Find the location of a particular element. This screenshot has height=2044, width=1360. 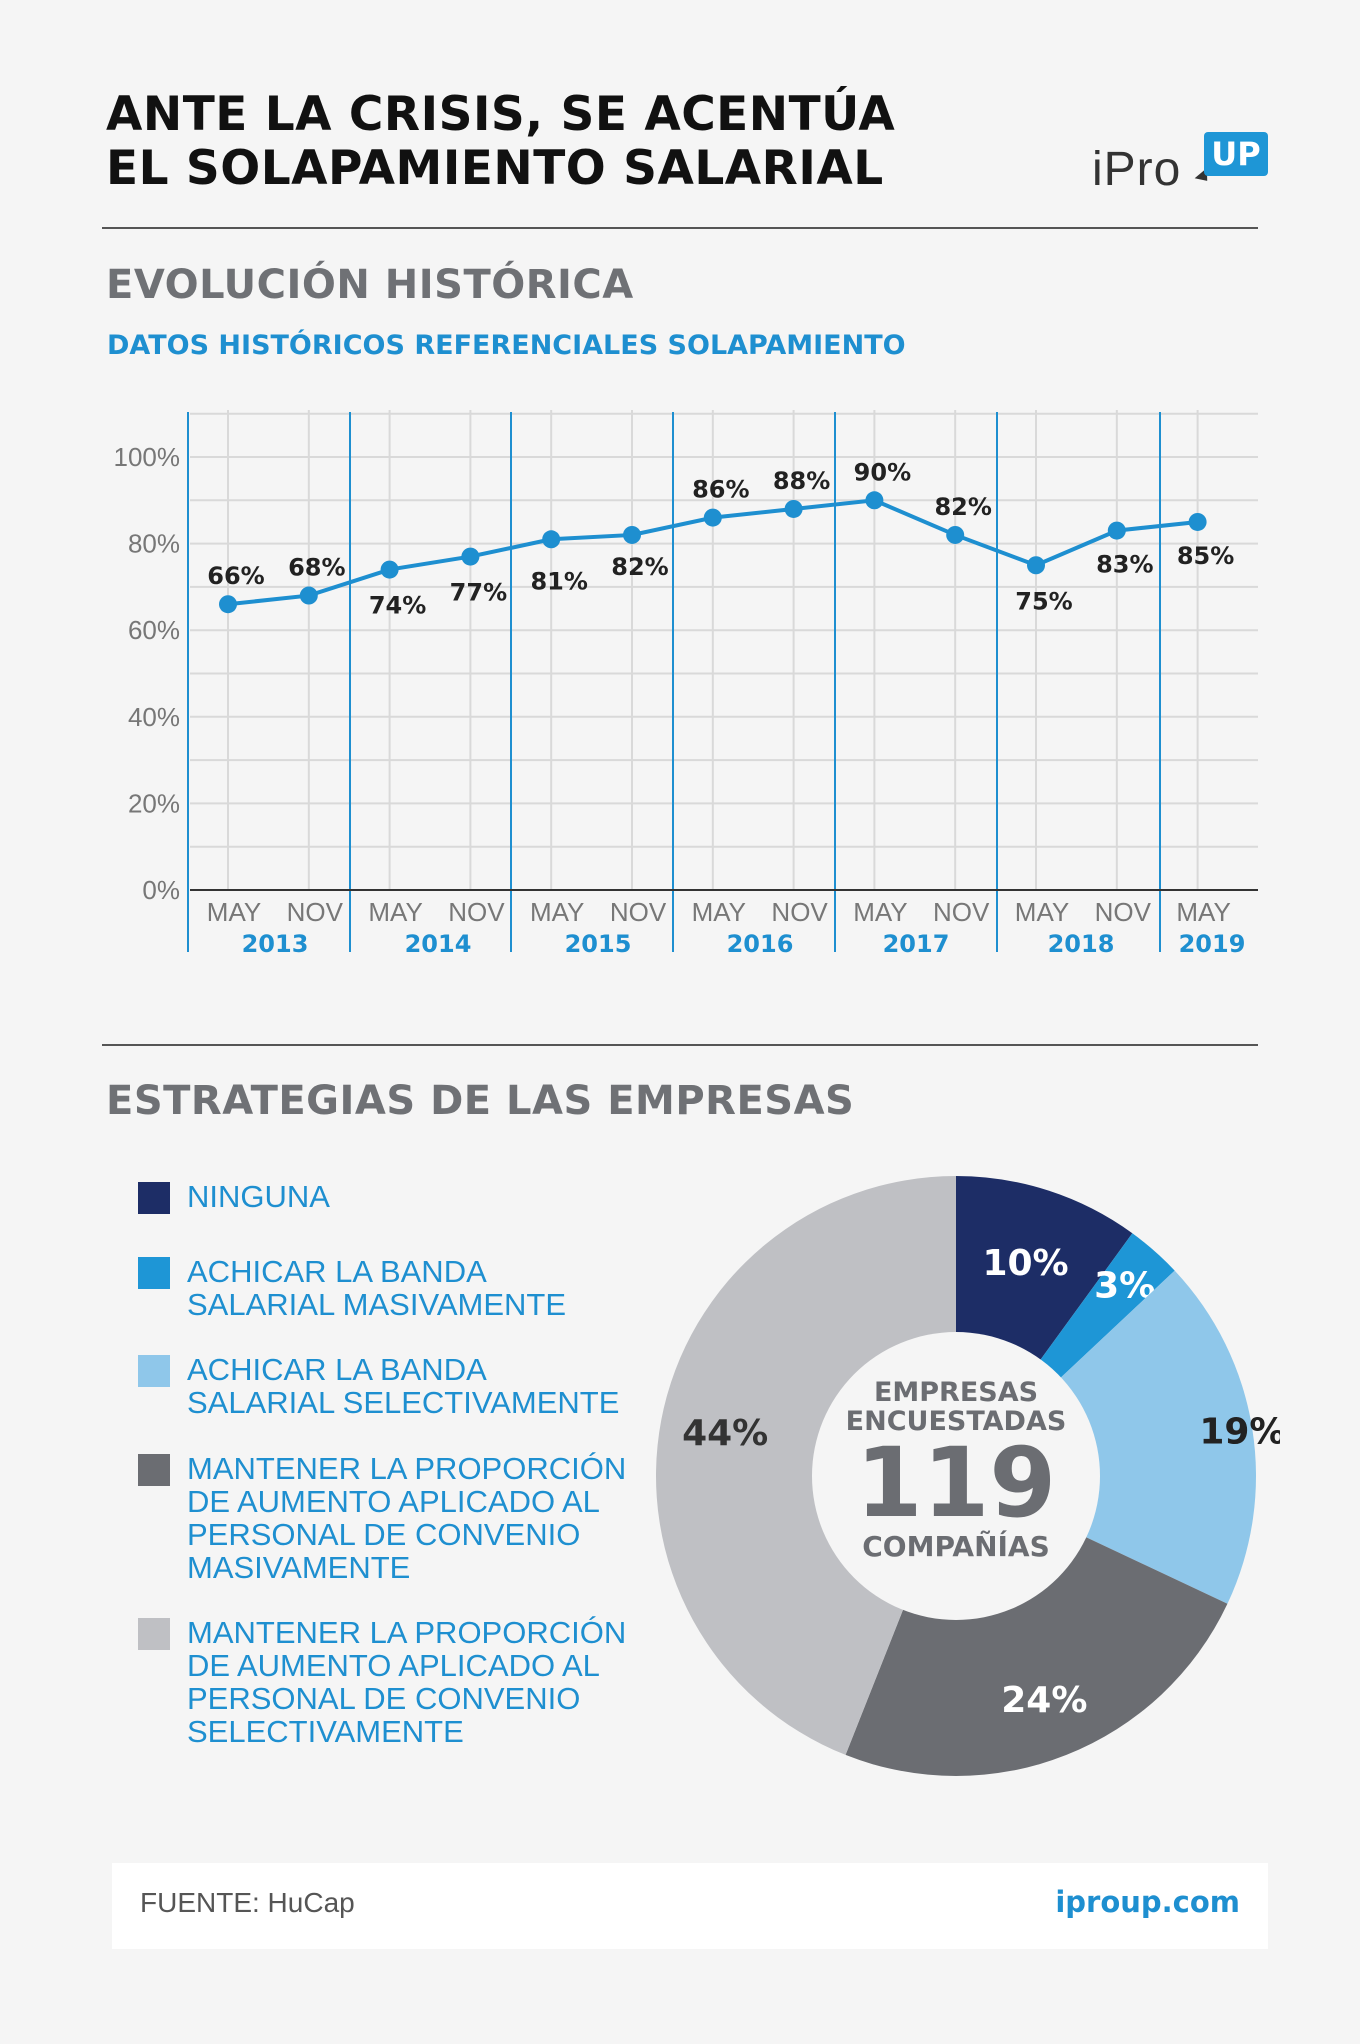

footer: FUENTE: HuCap iproup.com is located at coordinates (690, 1906).